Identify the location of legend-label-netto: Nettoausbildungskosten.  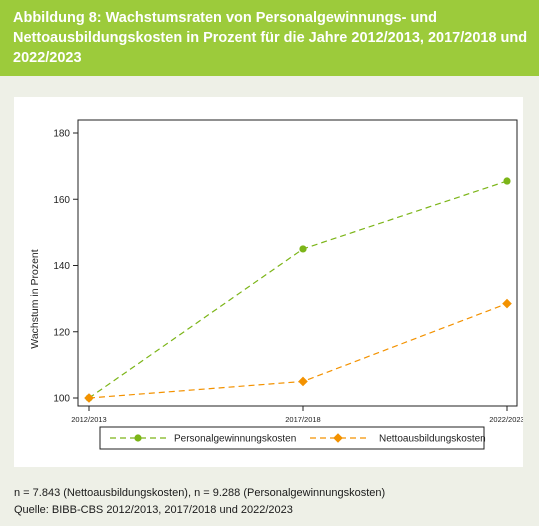
(432, 439).